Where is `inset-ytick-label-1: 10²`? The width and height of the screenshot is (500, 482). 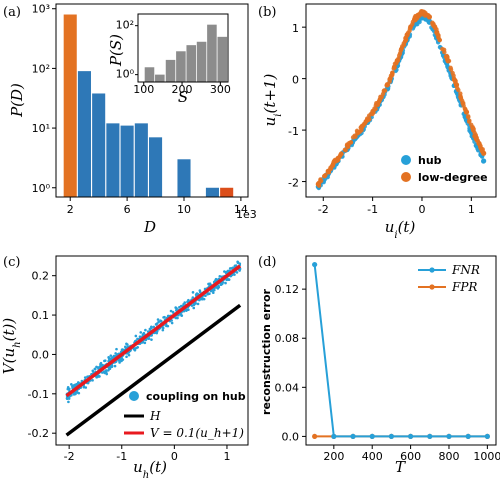
inset-ytick-label-1: 10² is located at coordinates (125, 25).